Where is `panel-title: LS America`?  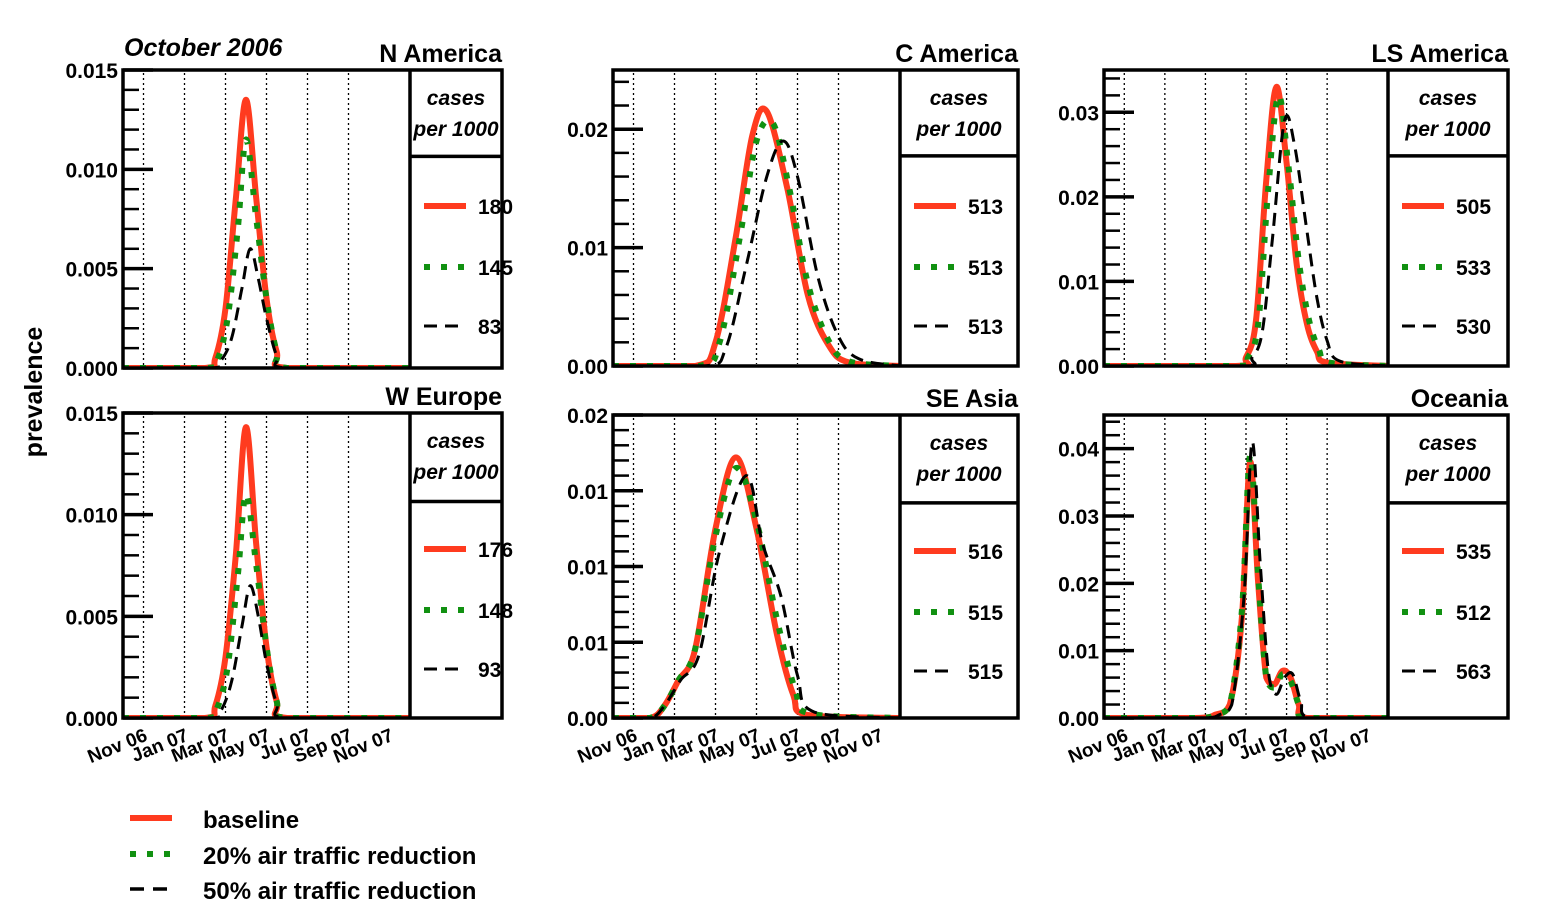 panel-title: LS America is located at coordinates (1440, 54).